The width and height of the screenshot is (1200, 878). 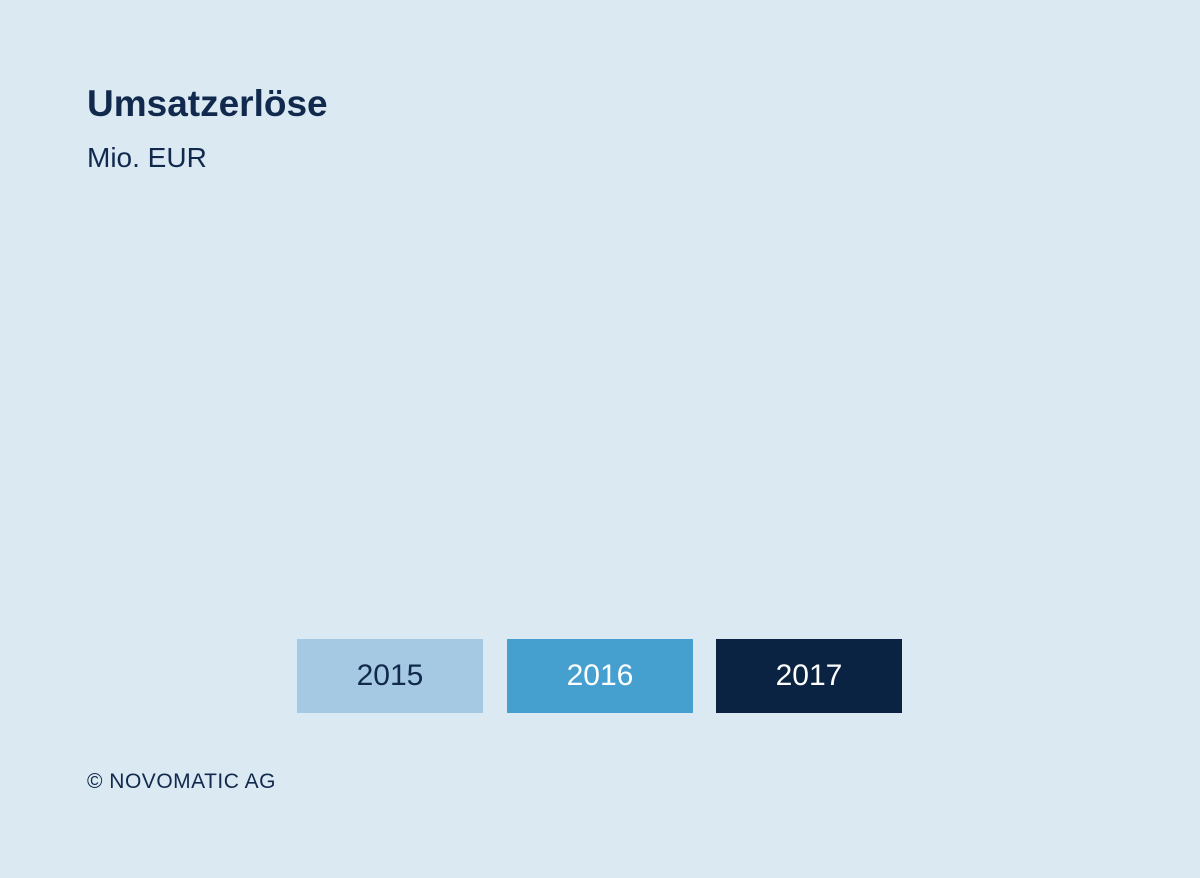 What do you see at coordinates (809, 676) in the screenshot?
I see `x-axis-label-2017: 2017` at bounding box center [809, 676].